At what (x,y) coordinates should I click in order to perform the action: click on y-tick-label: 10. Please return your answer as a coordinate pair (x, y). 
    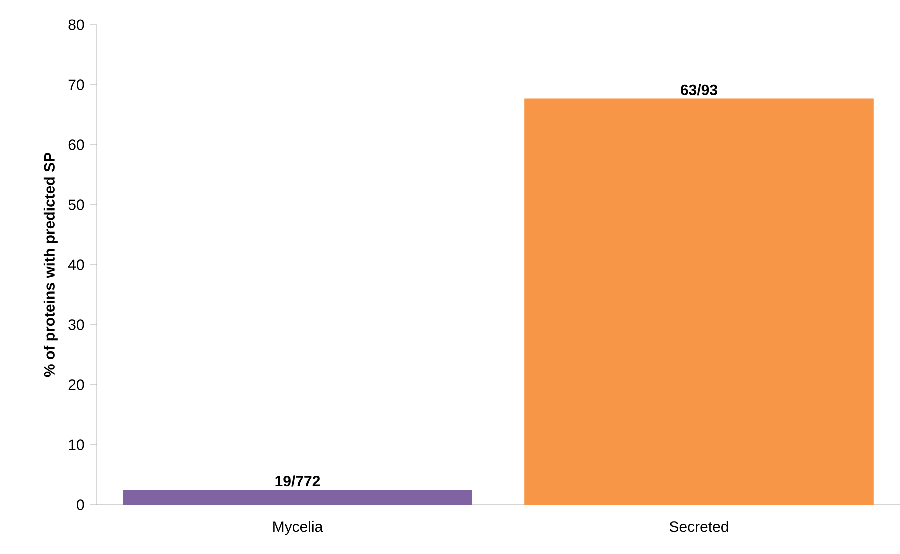
    Looking at the image, I should click on (76, 445).